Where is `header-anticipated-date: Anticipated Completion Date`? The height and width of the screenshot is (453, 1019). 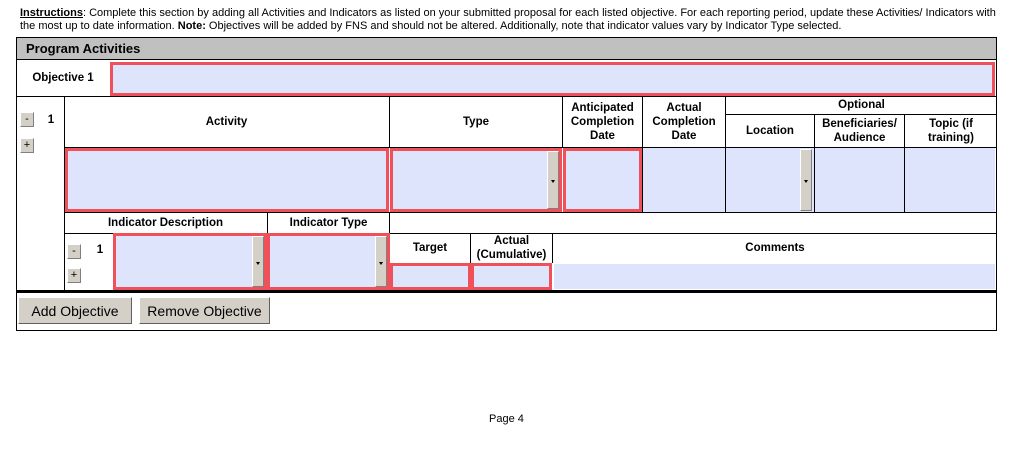
header-anticipated-date: Anticipated Completion Date is located at coordinates (602, 121).